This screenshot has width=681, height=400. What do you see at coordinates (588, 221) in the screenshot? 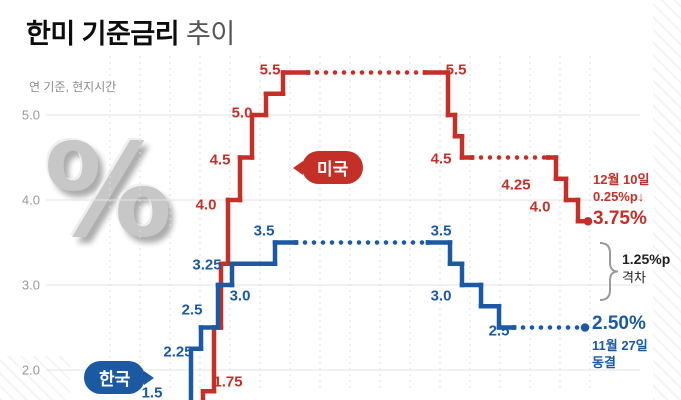
I see `미국-endpoint-dot` at bounding box center [588, 221].